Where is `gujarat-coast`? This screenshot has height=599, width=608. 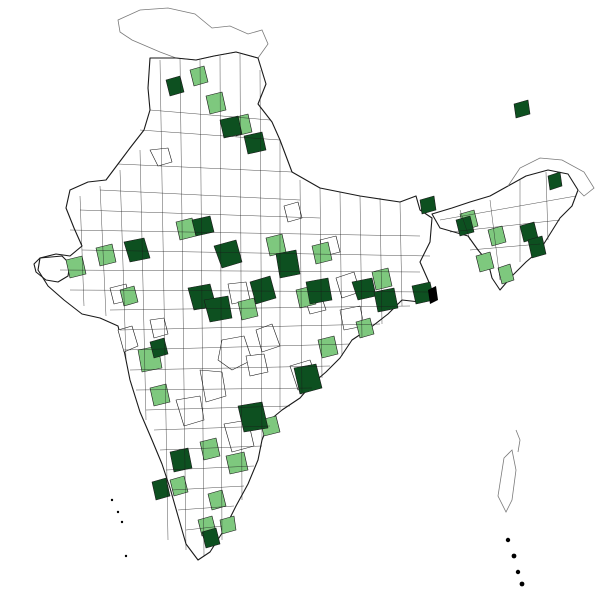 gujarat-coast is located at coordinates (52, 269).